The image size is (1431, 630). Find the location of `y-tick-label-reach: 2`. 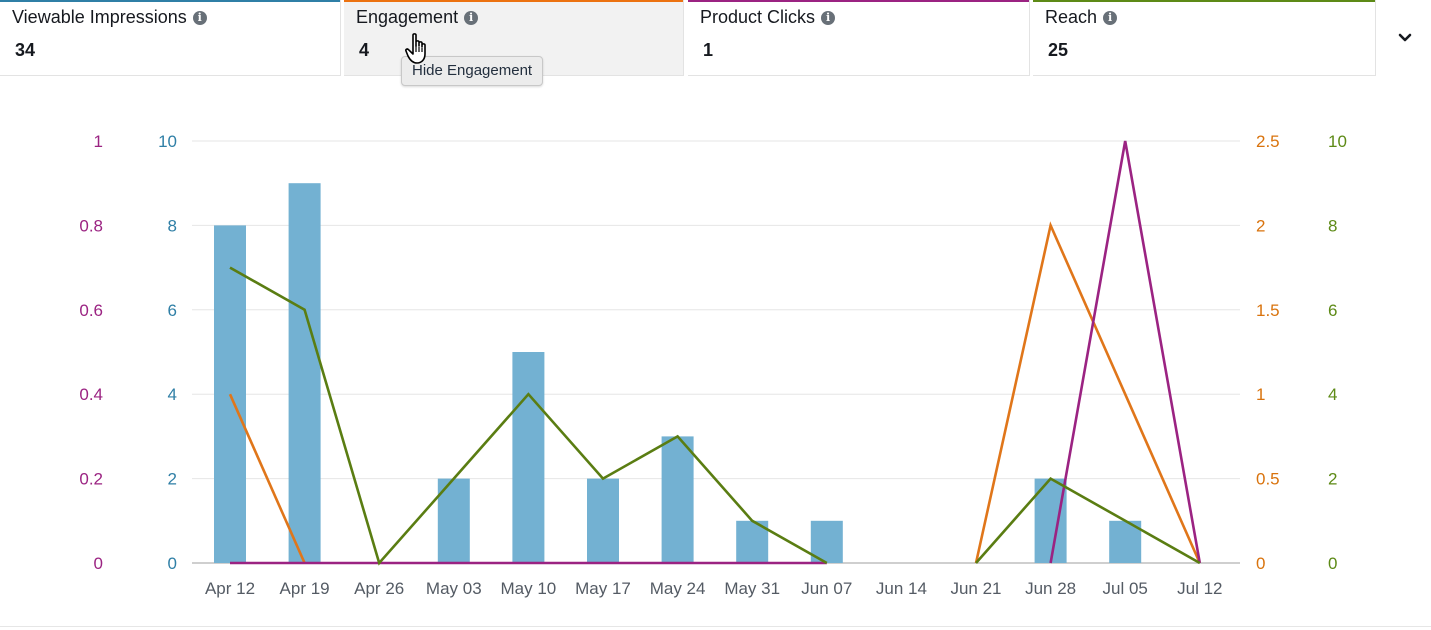

y-tick-label-reach: 2 is located at coordinates (1332, 479).